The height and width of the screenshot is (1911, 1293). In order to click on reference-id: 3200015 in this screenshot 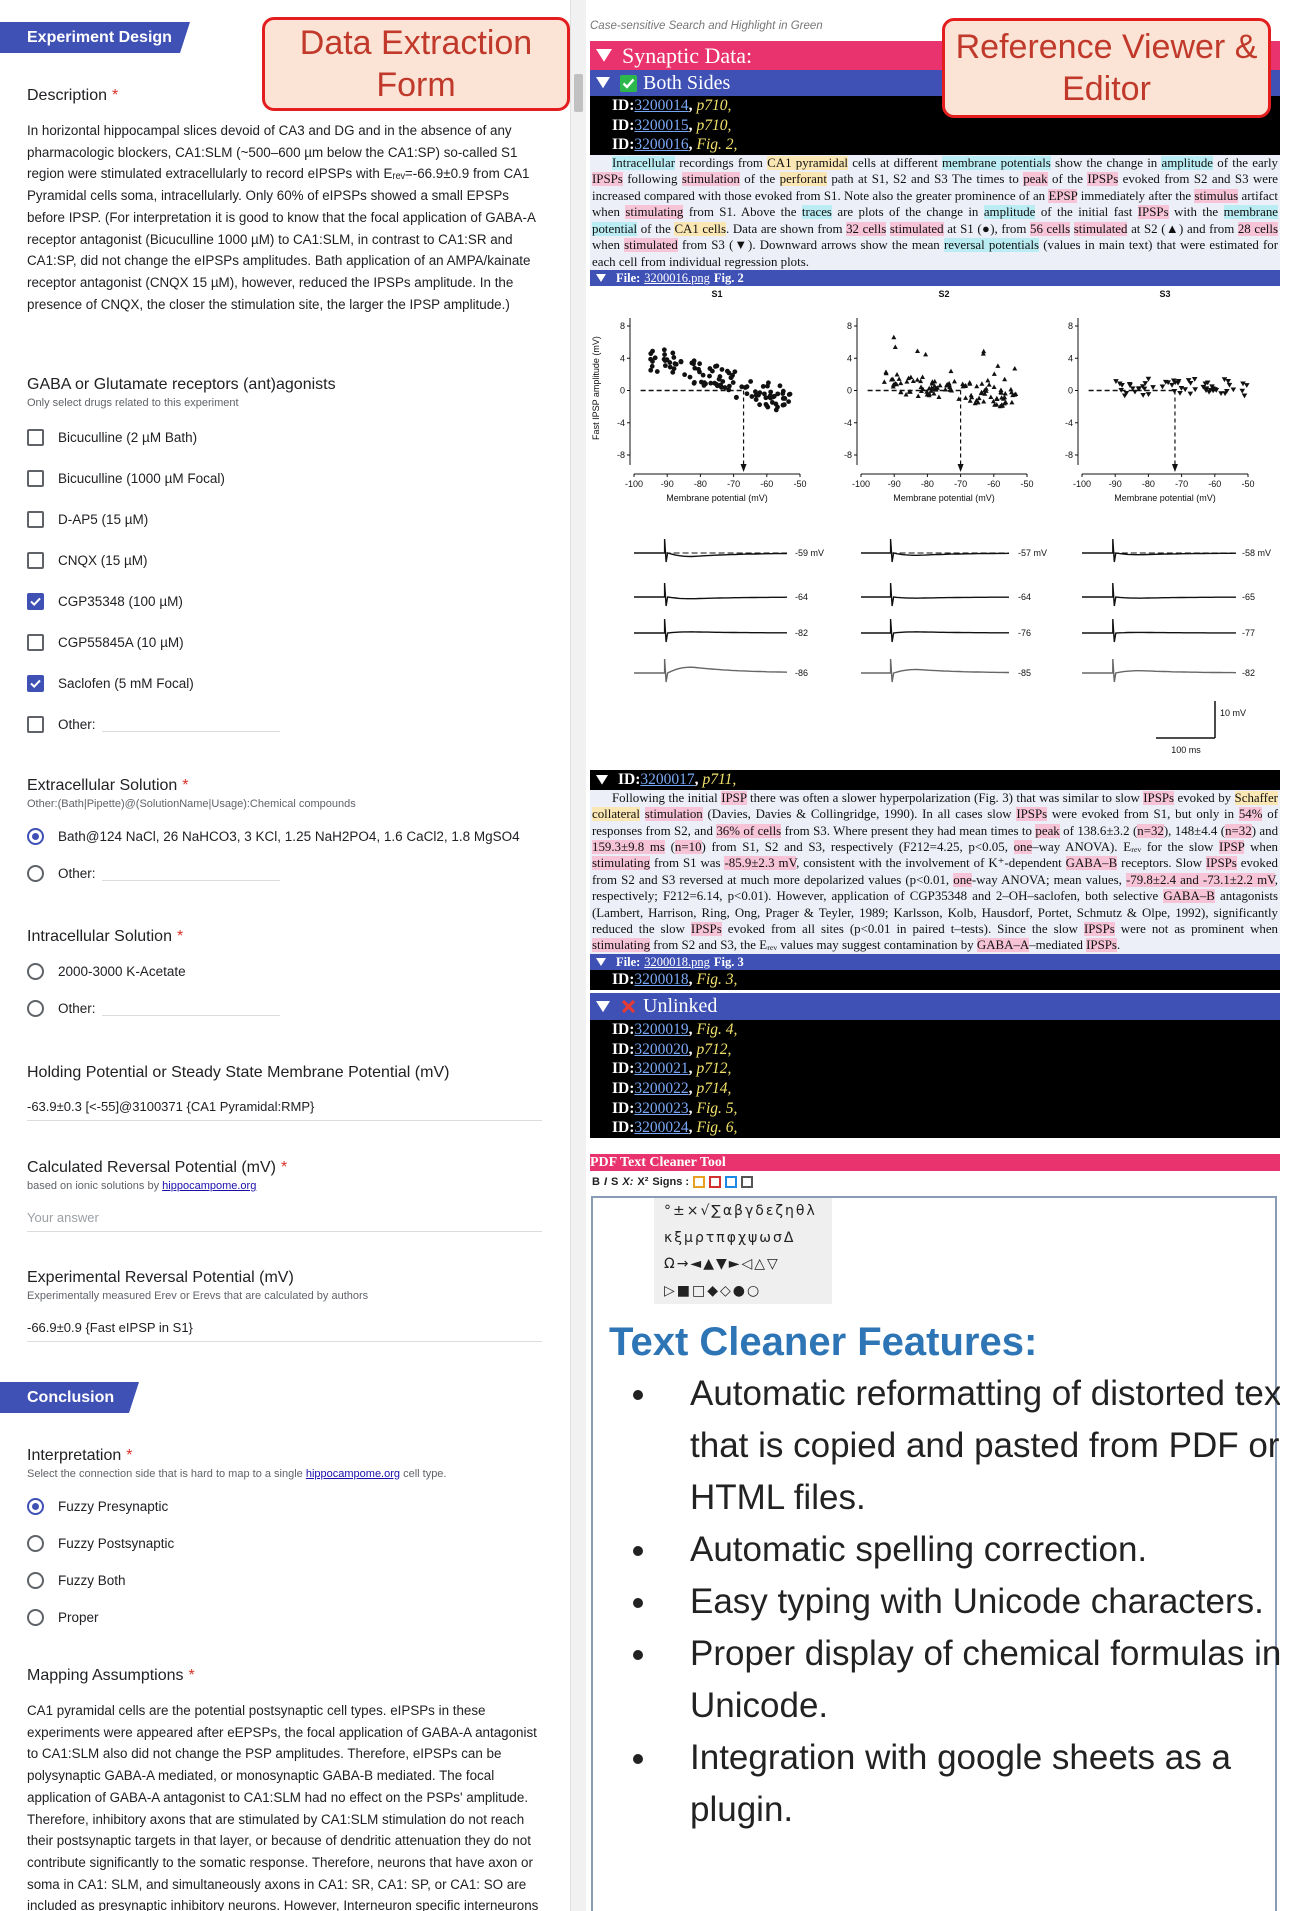, I will do `click(661, 125)`.